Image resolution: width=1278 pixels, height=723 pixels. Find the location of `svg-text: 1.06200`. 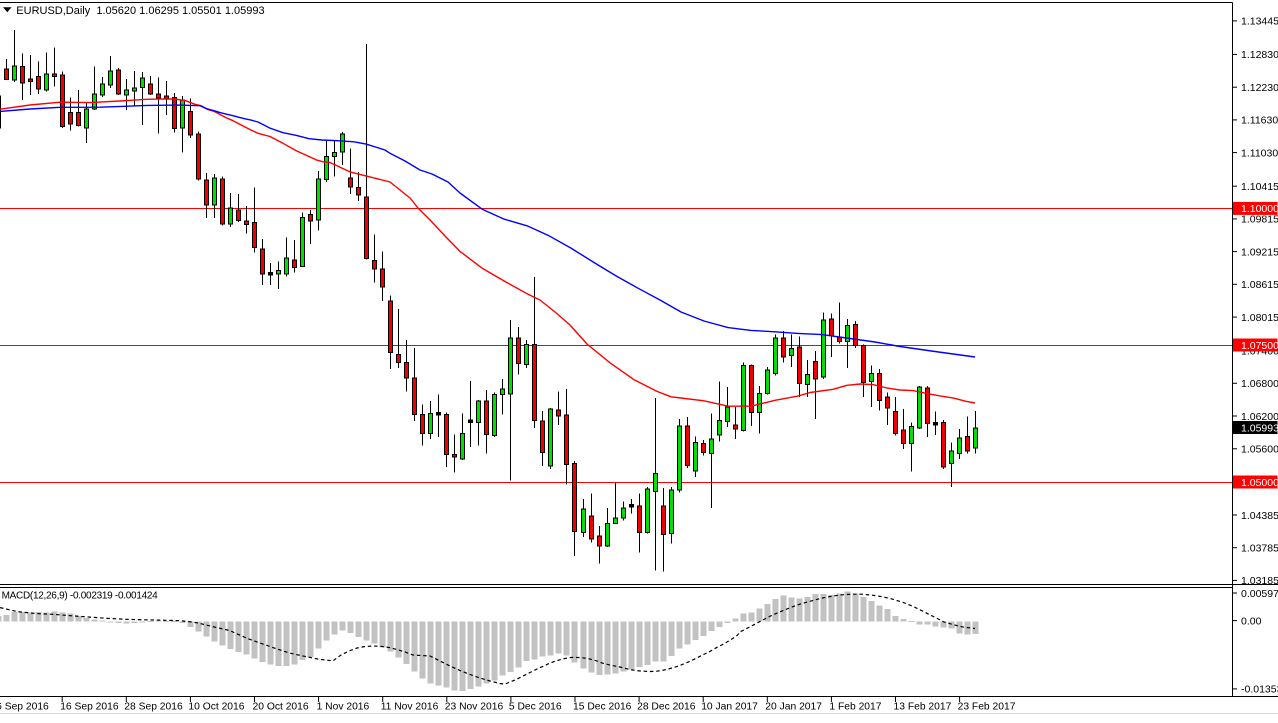

svg-text: 1.06200 is located at coordinates (1259, 417).